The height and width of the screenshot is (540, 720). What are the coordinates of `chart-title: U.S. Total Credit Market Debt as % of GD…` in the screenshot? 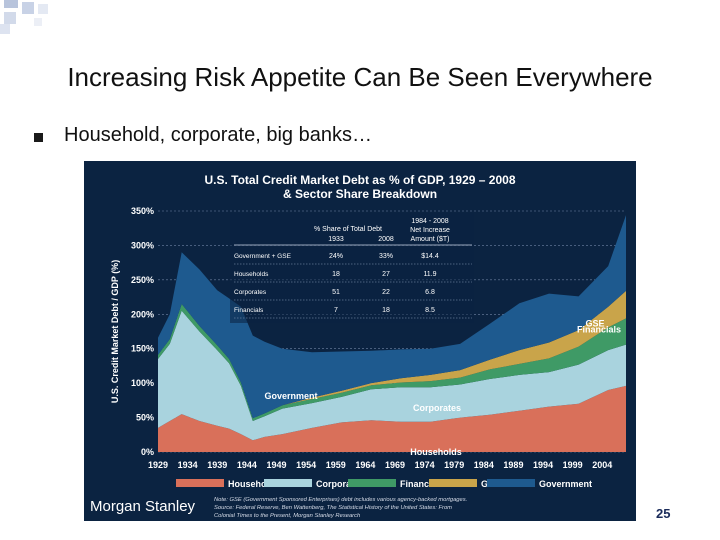 It's located at (359, 180).